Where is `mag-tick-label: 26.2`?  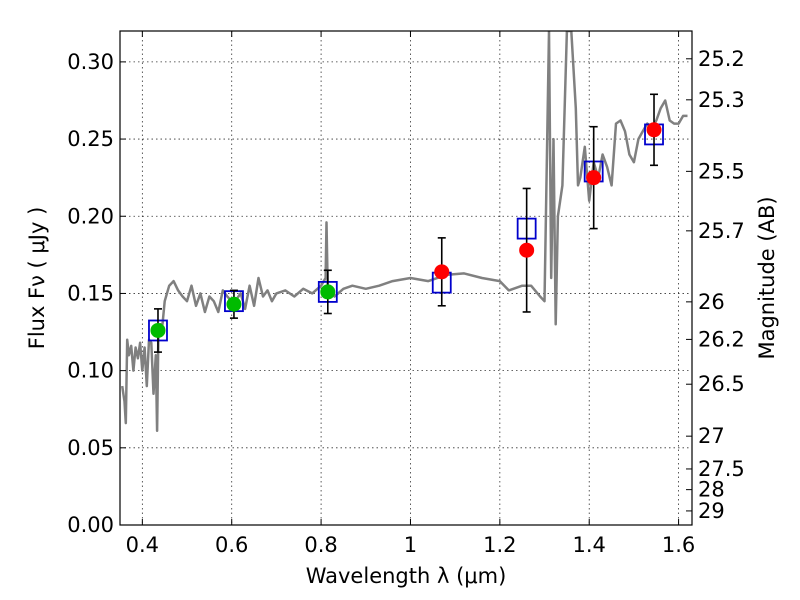
mag-tick-label: 26.2 is located at coordinates (721, 339).